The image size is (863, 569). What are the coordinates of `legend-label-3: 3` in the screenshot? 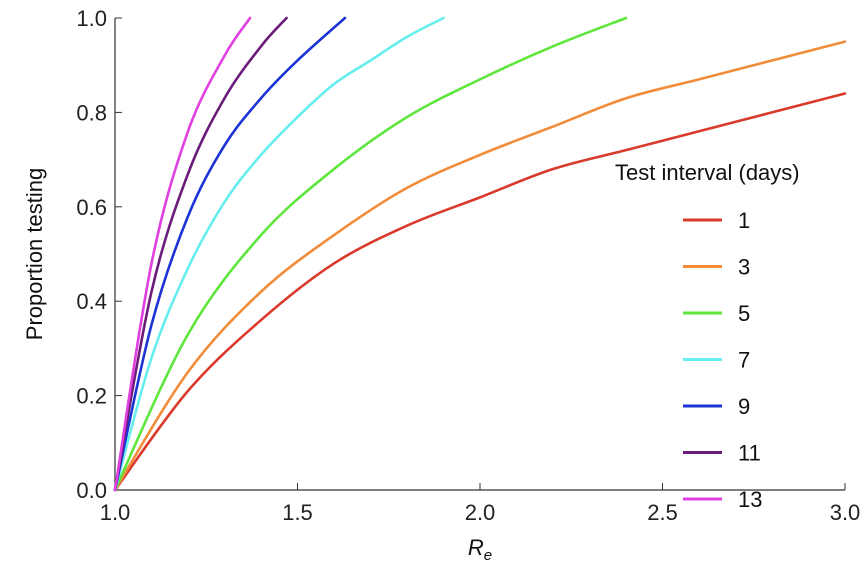 It's located at (744, 267).